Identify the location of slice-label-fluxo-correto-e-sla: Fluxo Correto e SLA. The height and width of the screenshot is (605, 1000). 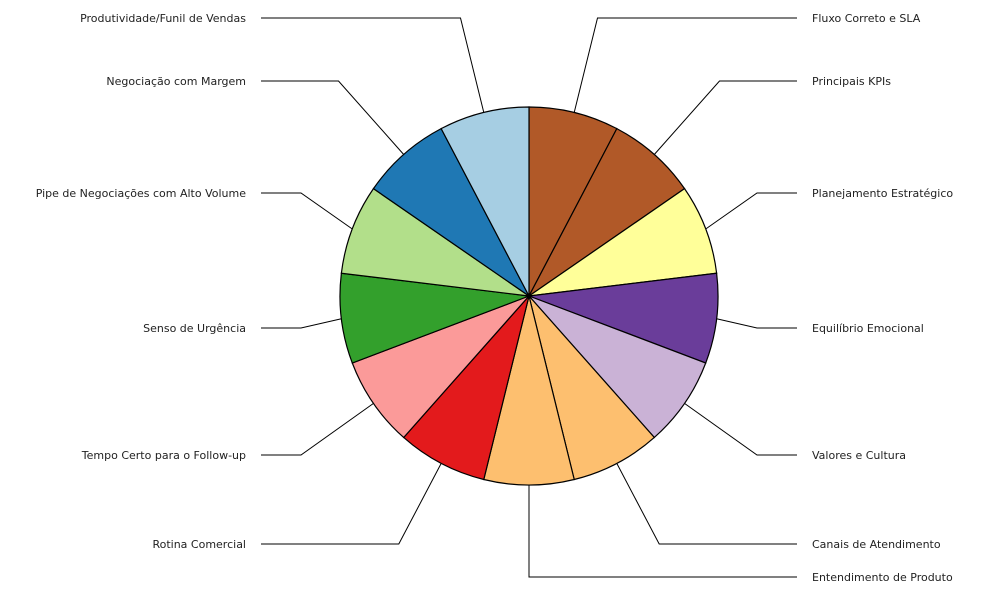
(866, 18).